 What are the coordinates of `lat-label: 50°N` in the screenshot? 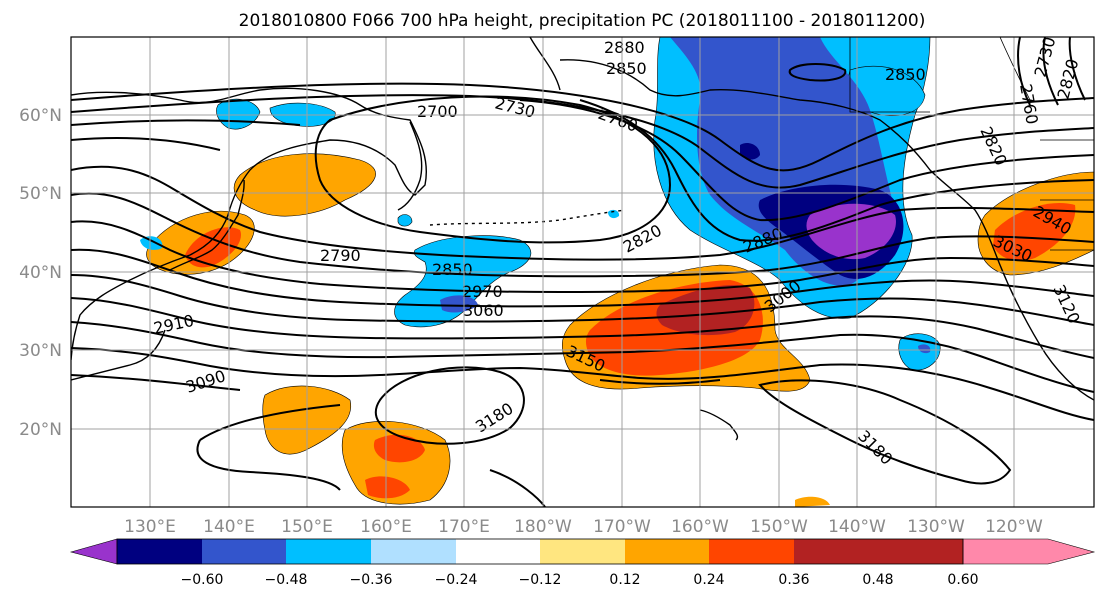 It's located at (40, 194).